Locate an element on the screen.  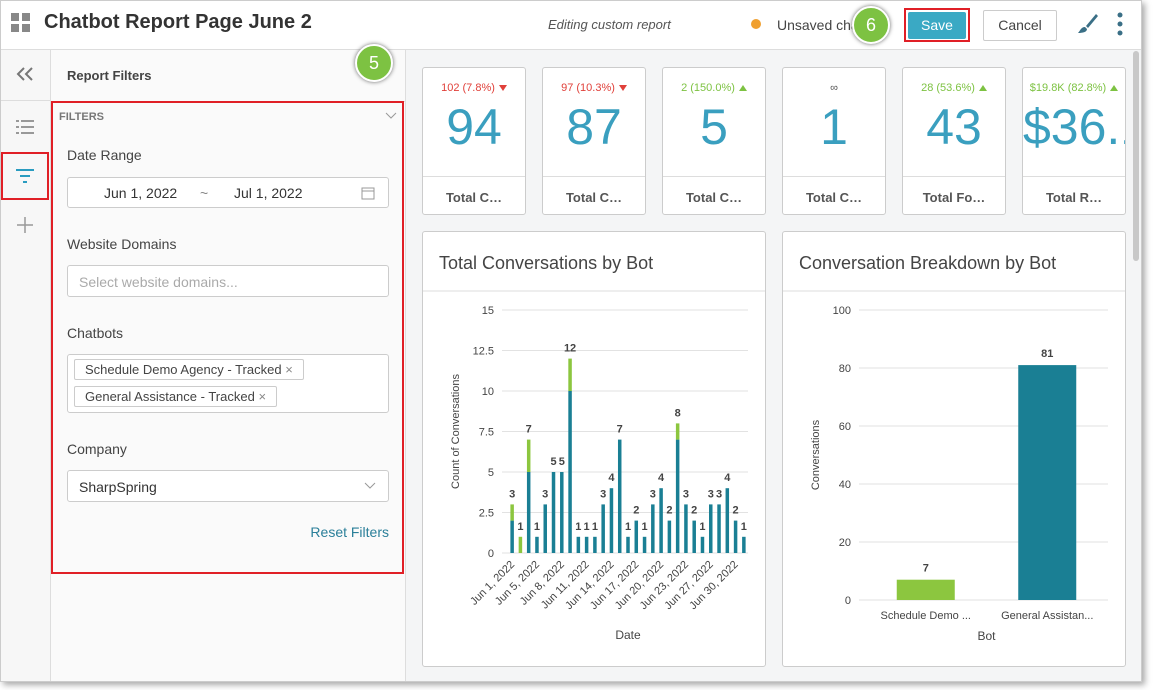
kpi-change: 97 (10.3%) is located at coordinates (594, 88).